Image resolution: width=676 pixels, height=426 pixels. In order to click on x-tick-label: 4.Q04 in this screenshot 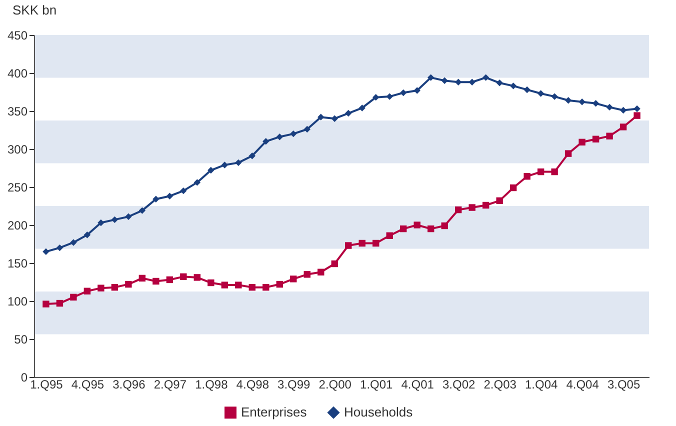, I will do `click(583, 385)`.